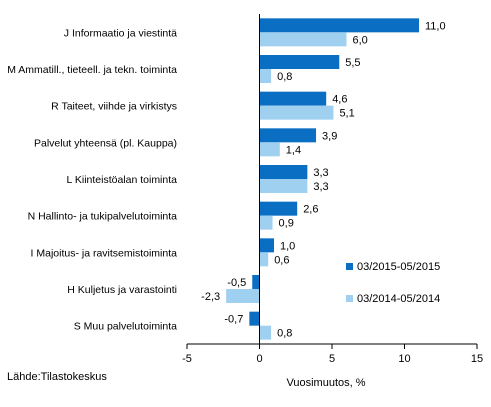 Image resolution: width=491 pixels, height=407 pixels. What do you see at coordinates (435, 26) in the screenshot?
I see `bar-value-label: 11,0` at bounding box center [435, 26].